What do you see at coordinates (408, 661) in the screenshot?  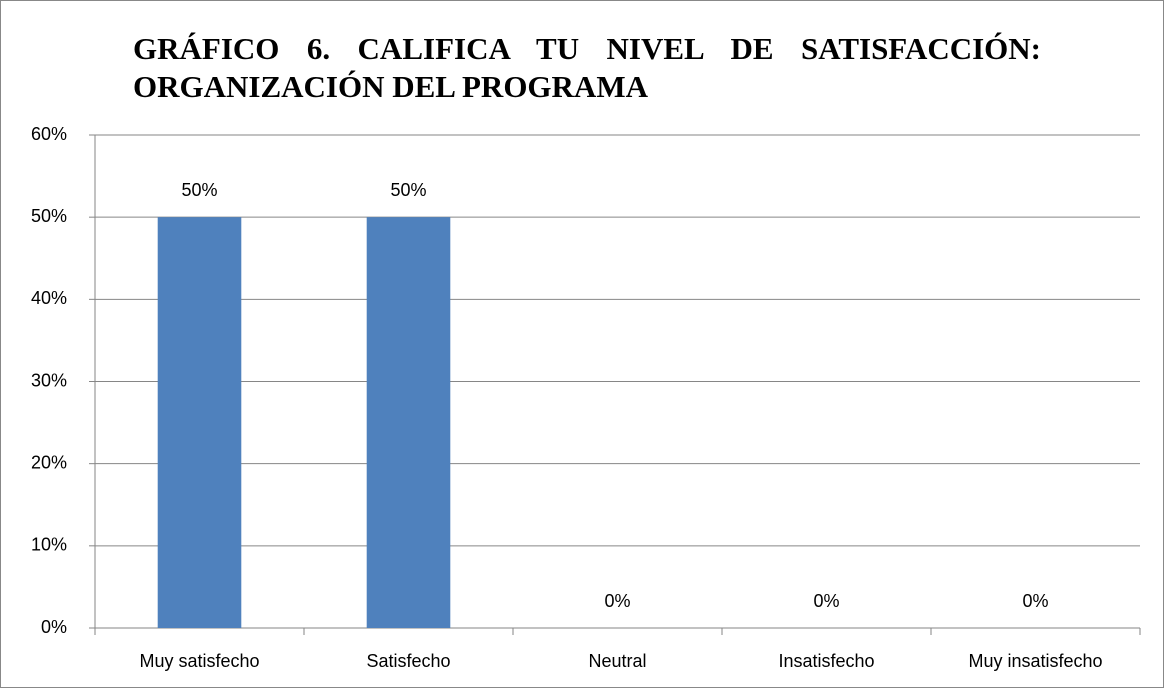 I see `x-tick-label: Satisfecho` at bounding box center [408, 661].